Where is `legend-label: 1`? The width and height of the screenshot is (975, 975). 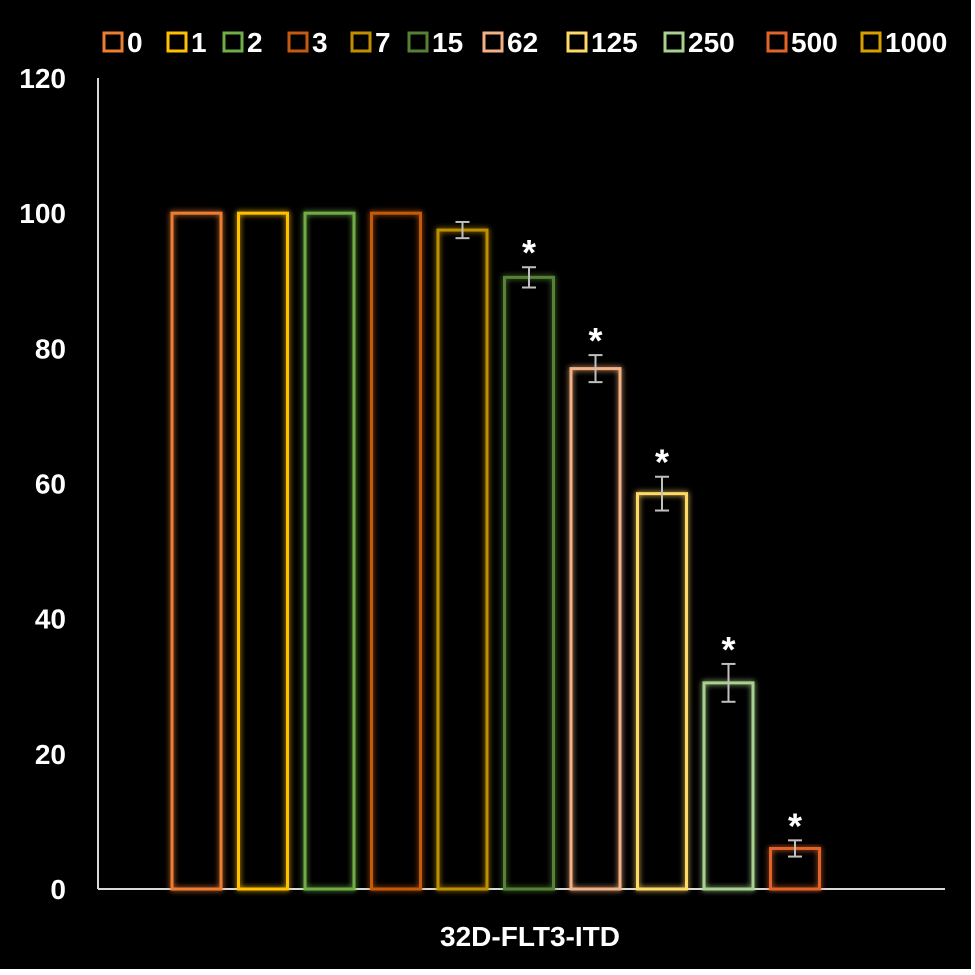 legend-label: 1 is located at coordinates (199, 42).